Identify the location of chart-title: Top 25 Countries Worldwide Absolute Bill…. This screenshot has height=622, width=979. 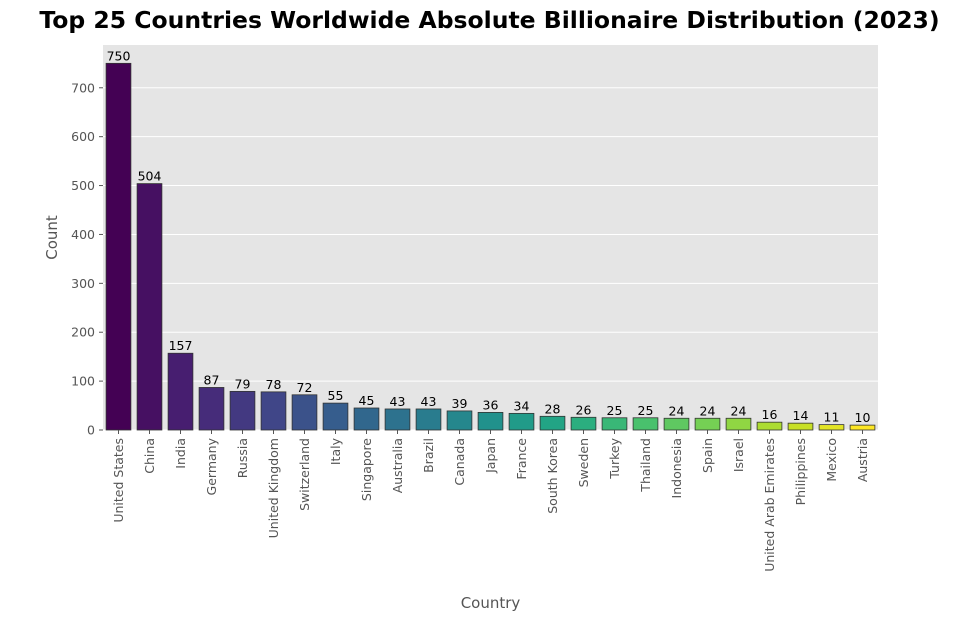
(489, 20).